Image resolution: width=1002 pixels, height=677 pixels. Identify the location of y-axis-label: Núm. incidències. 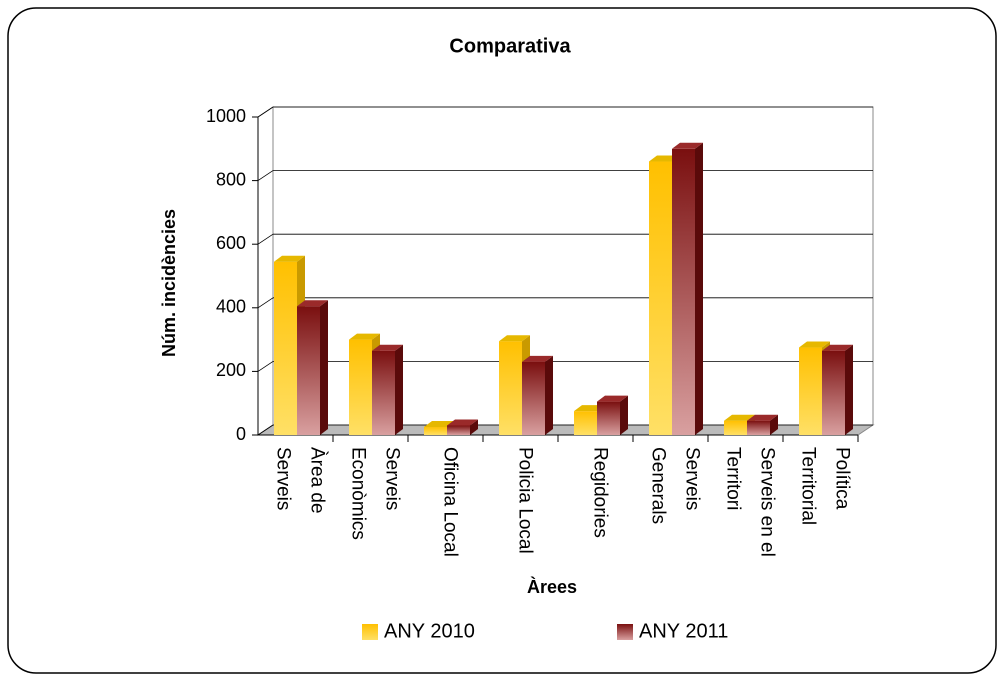
(169, 283).